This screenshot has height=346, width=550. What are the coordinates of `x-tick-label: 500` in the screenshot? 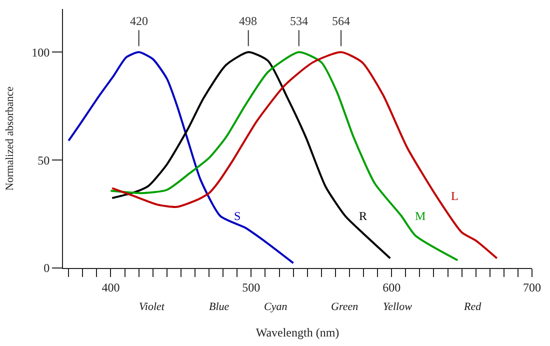 It's located at (251, 287).